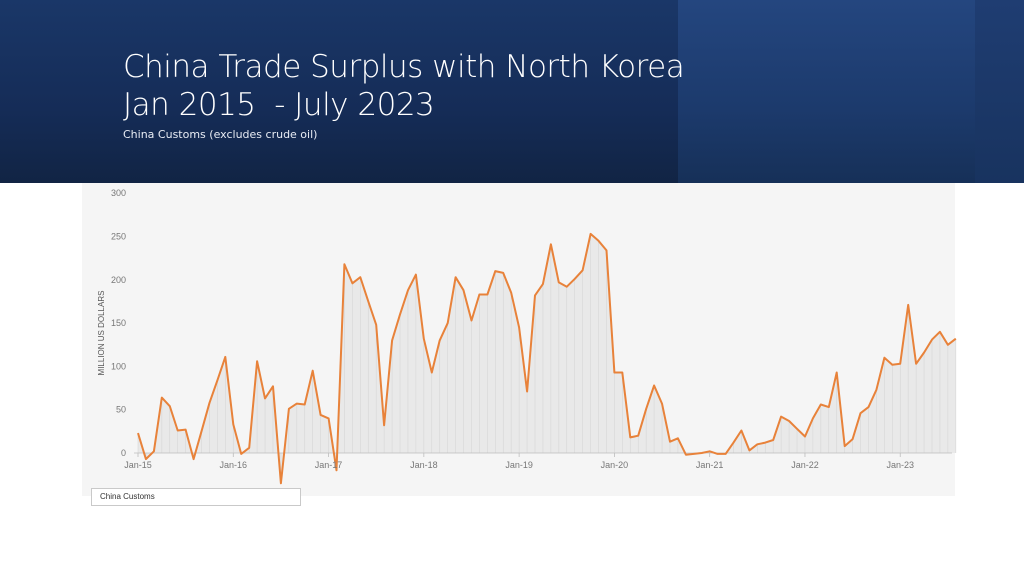 Image resolution: width=1024 pixels, height=576 pixels. What do you see at coordinates (900, 465) in the screenshot?
I see `x-tick-label: Jan-23` at bounding box center [900, 465].